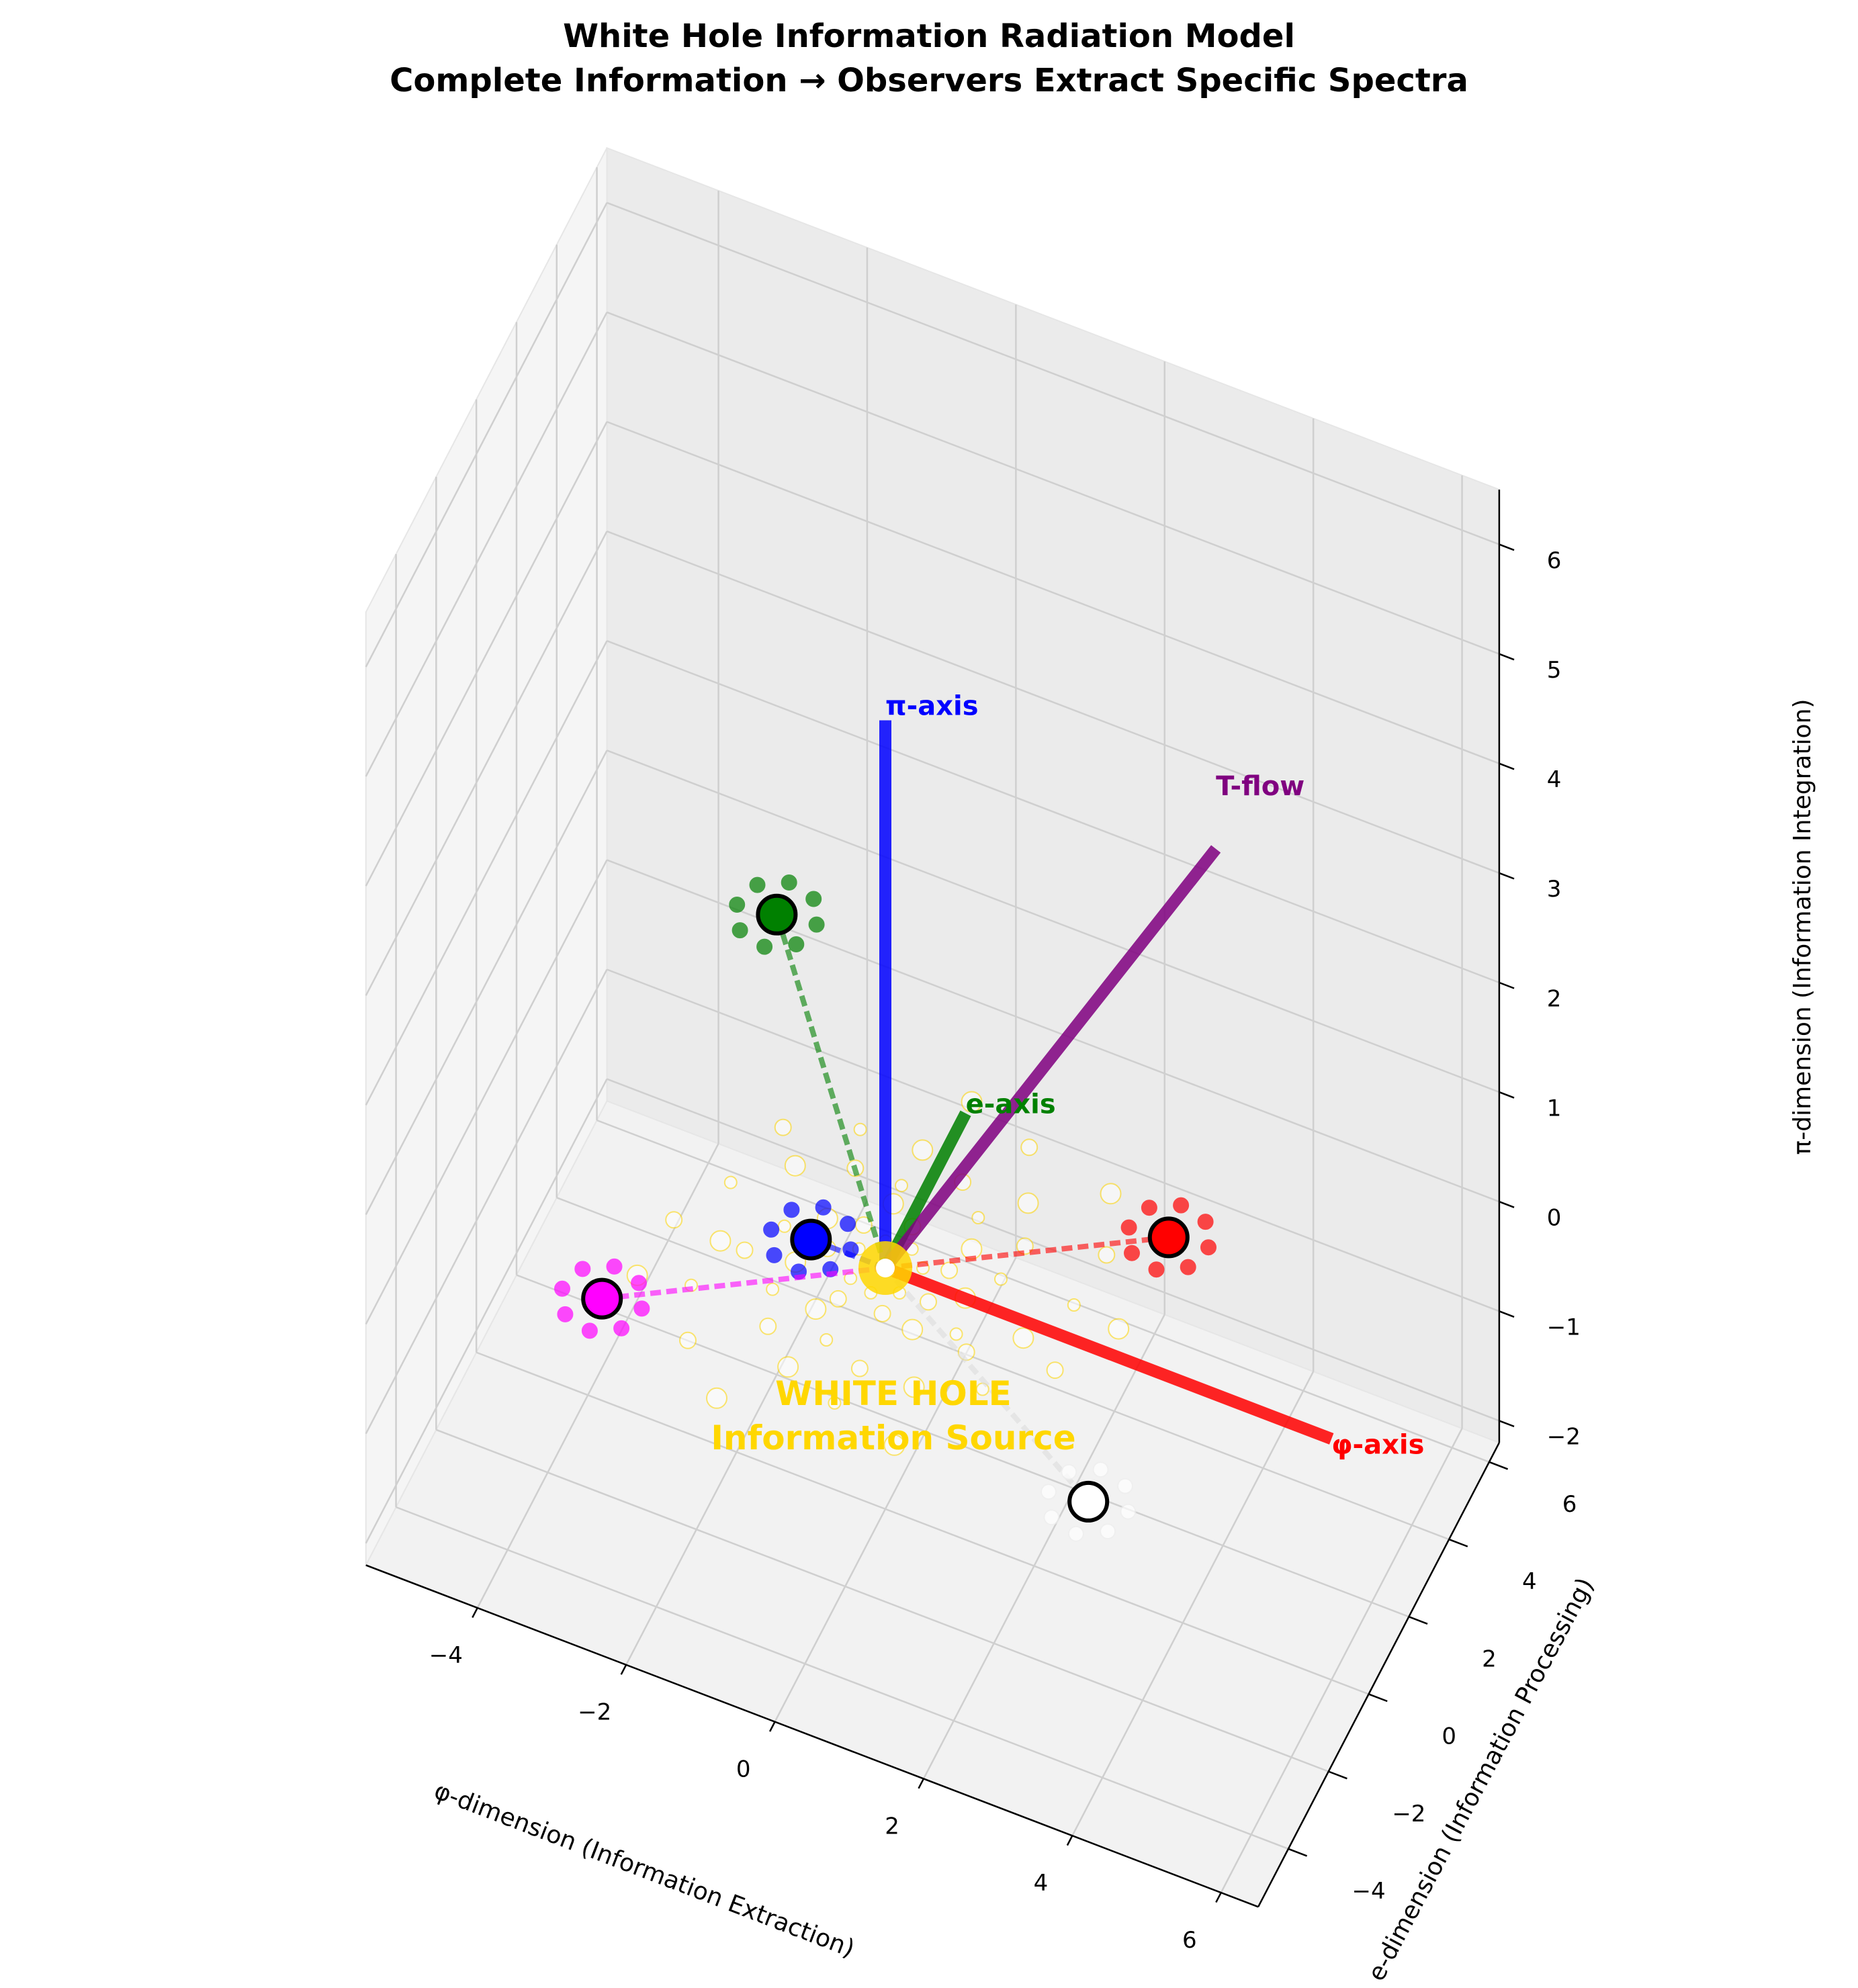  I want to click on axis-vectors, so click(1107, 1082).